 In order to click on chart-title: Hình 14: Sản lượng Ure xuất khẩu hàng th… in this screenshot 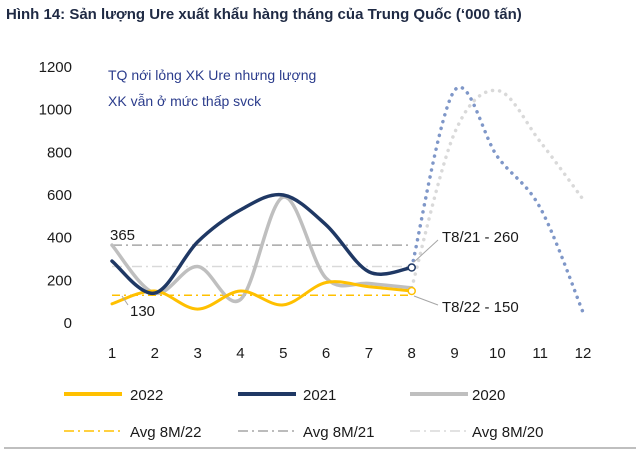, I will do `click(264, 14)`.